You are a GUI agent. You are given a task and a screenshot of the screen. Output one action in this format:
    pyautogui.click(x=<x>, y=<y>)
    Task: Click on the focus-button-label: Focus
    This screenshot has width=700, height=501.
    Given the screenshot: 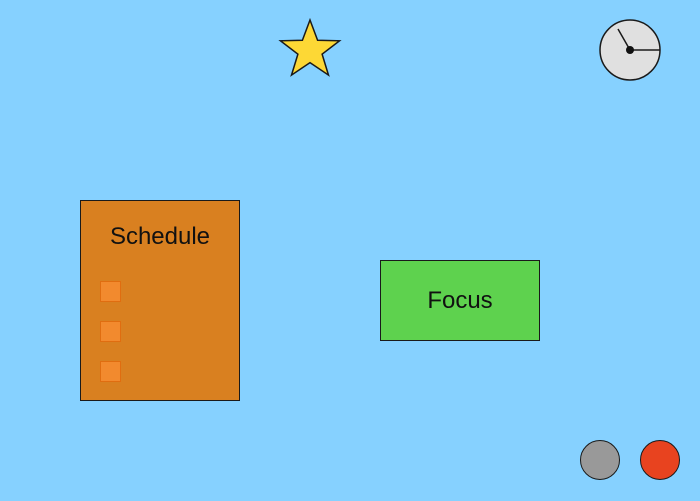 What is the action you would take?
    pyautogui.click(x=460, y=300)
    